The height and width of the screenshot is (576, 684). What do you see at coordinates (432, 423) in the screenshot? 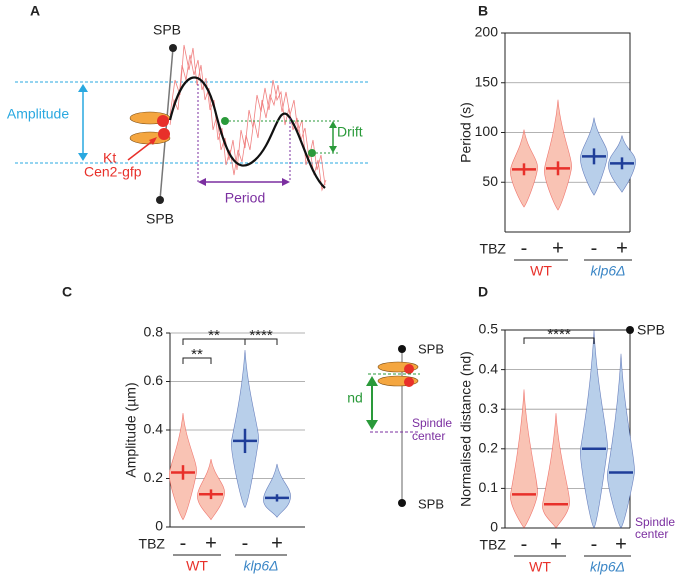
I see `center-label: Spindle` at bounding box center [432, 423].